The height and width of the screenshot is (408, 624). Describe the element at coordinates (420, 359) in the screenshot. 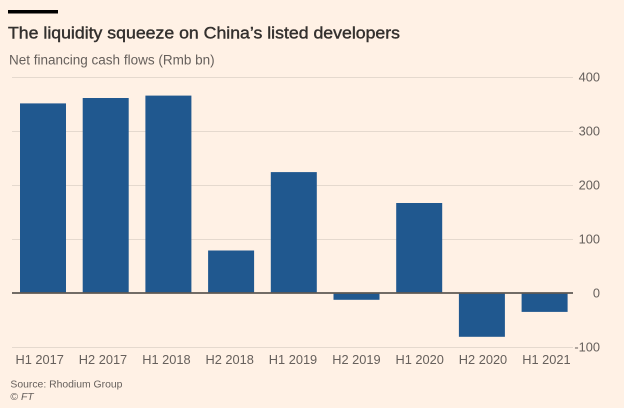

I see `svg-text: H1 2020` at that location.